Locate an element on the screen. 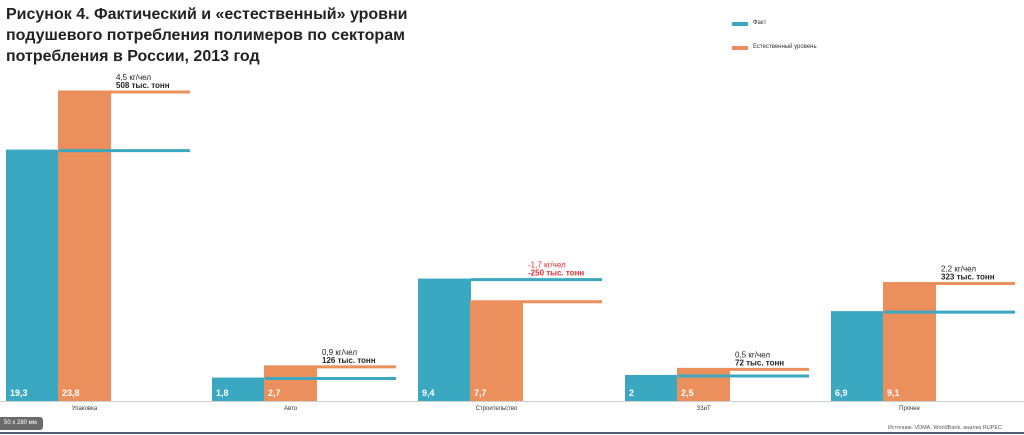 The image size is (1024, 435). data-label-natural: 23,8 is located at coordinates (71, 393).